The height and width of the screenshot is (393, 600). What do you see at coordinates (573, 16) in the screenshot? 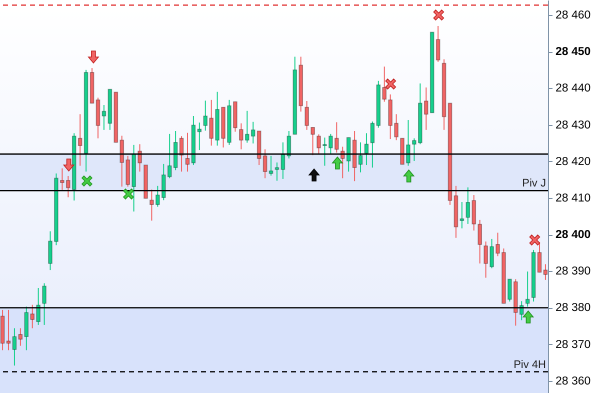
I see `y-tick-label: 28 460` at bounding box center [573, 16].